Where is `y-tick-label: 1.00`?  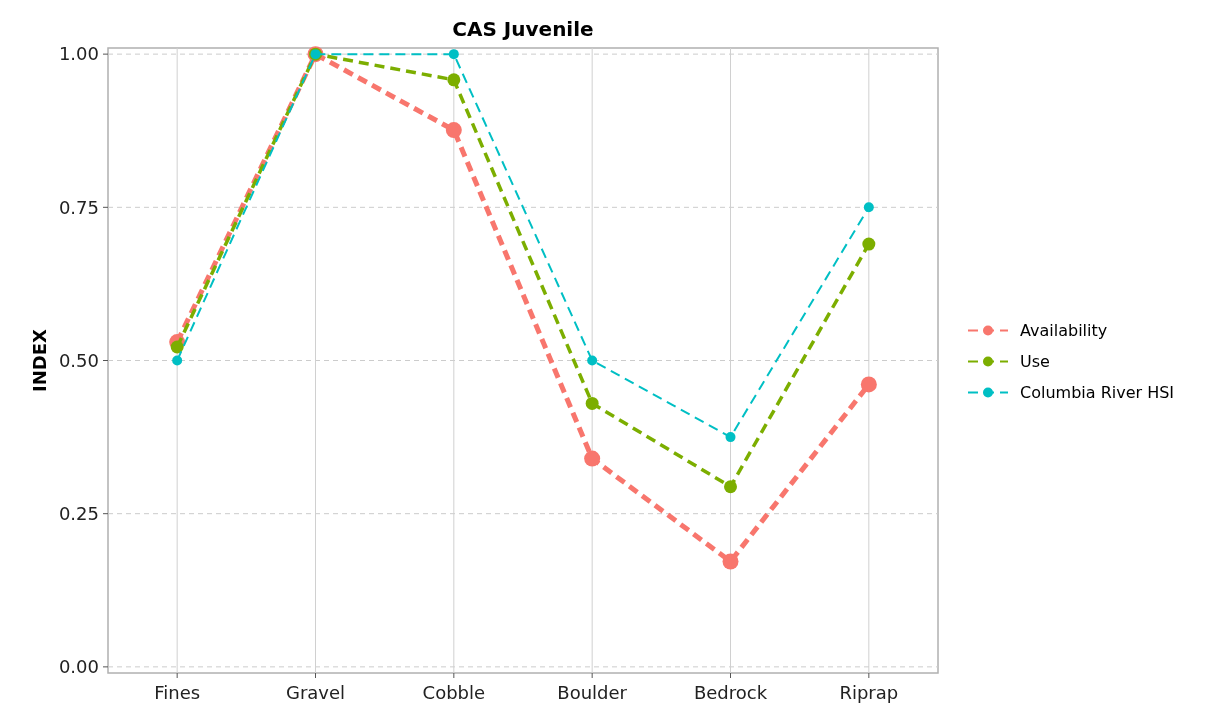
y-tick-label: 1.00 is located at coordinates (78, 54).